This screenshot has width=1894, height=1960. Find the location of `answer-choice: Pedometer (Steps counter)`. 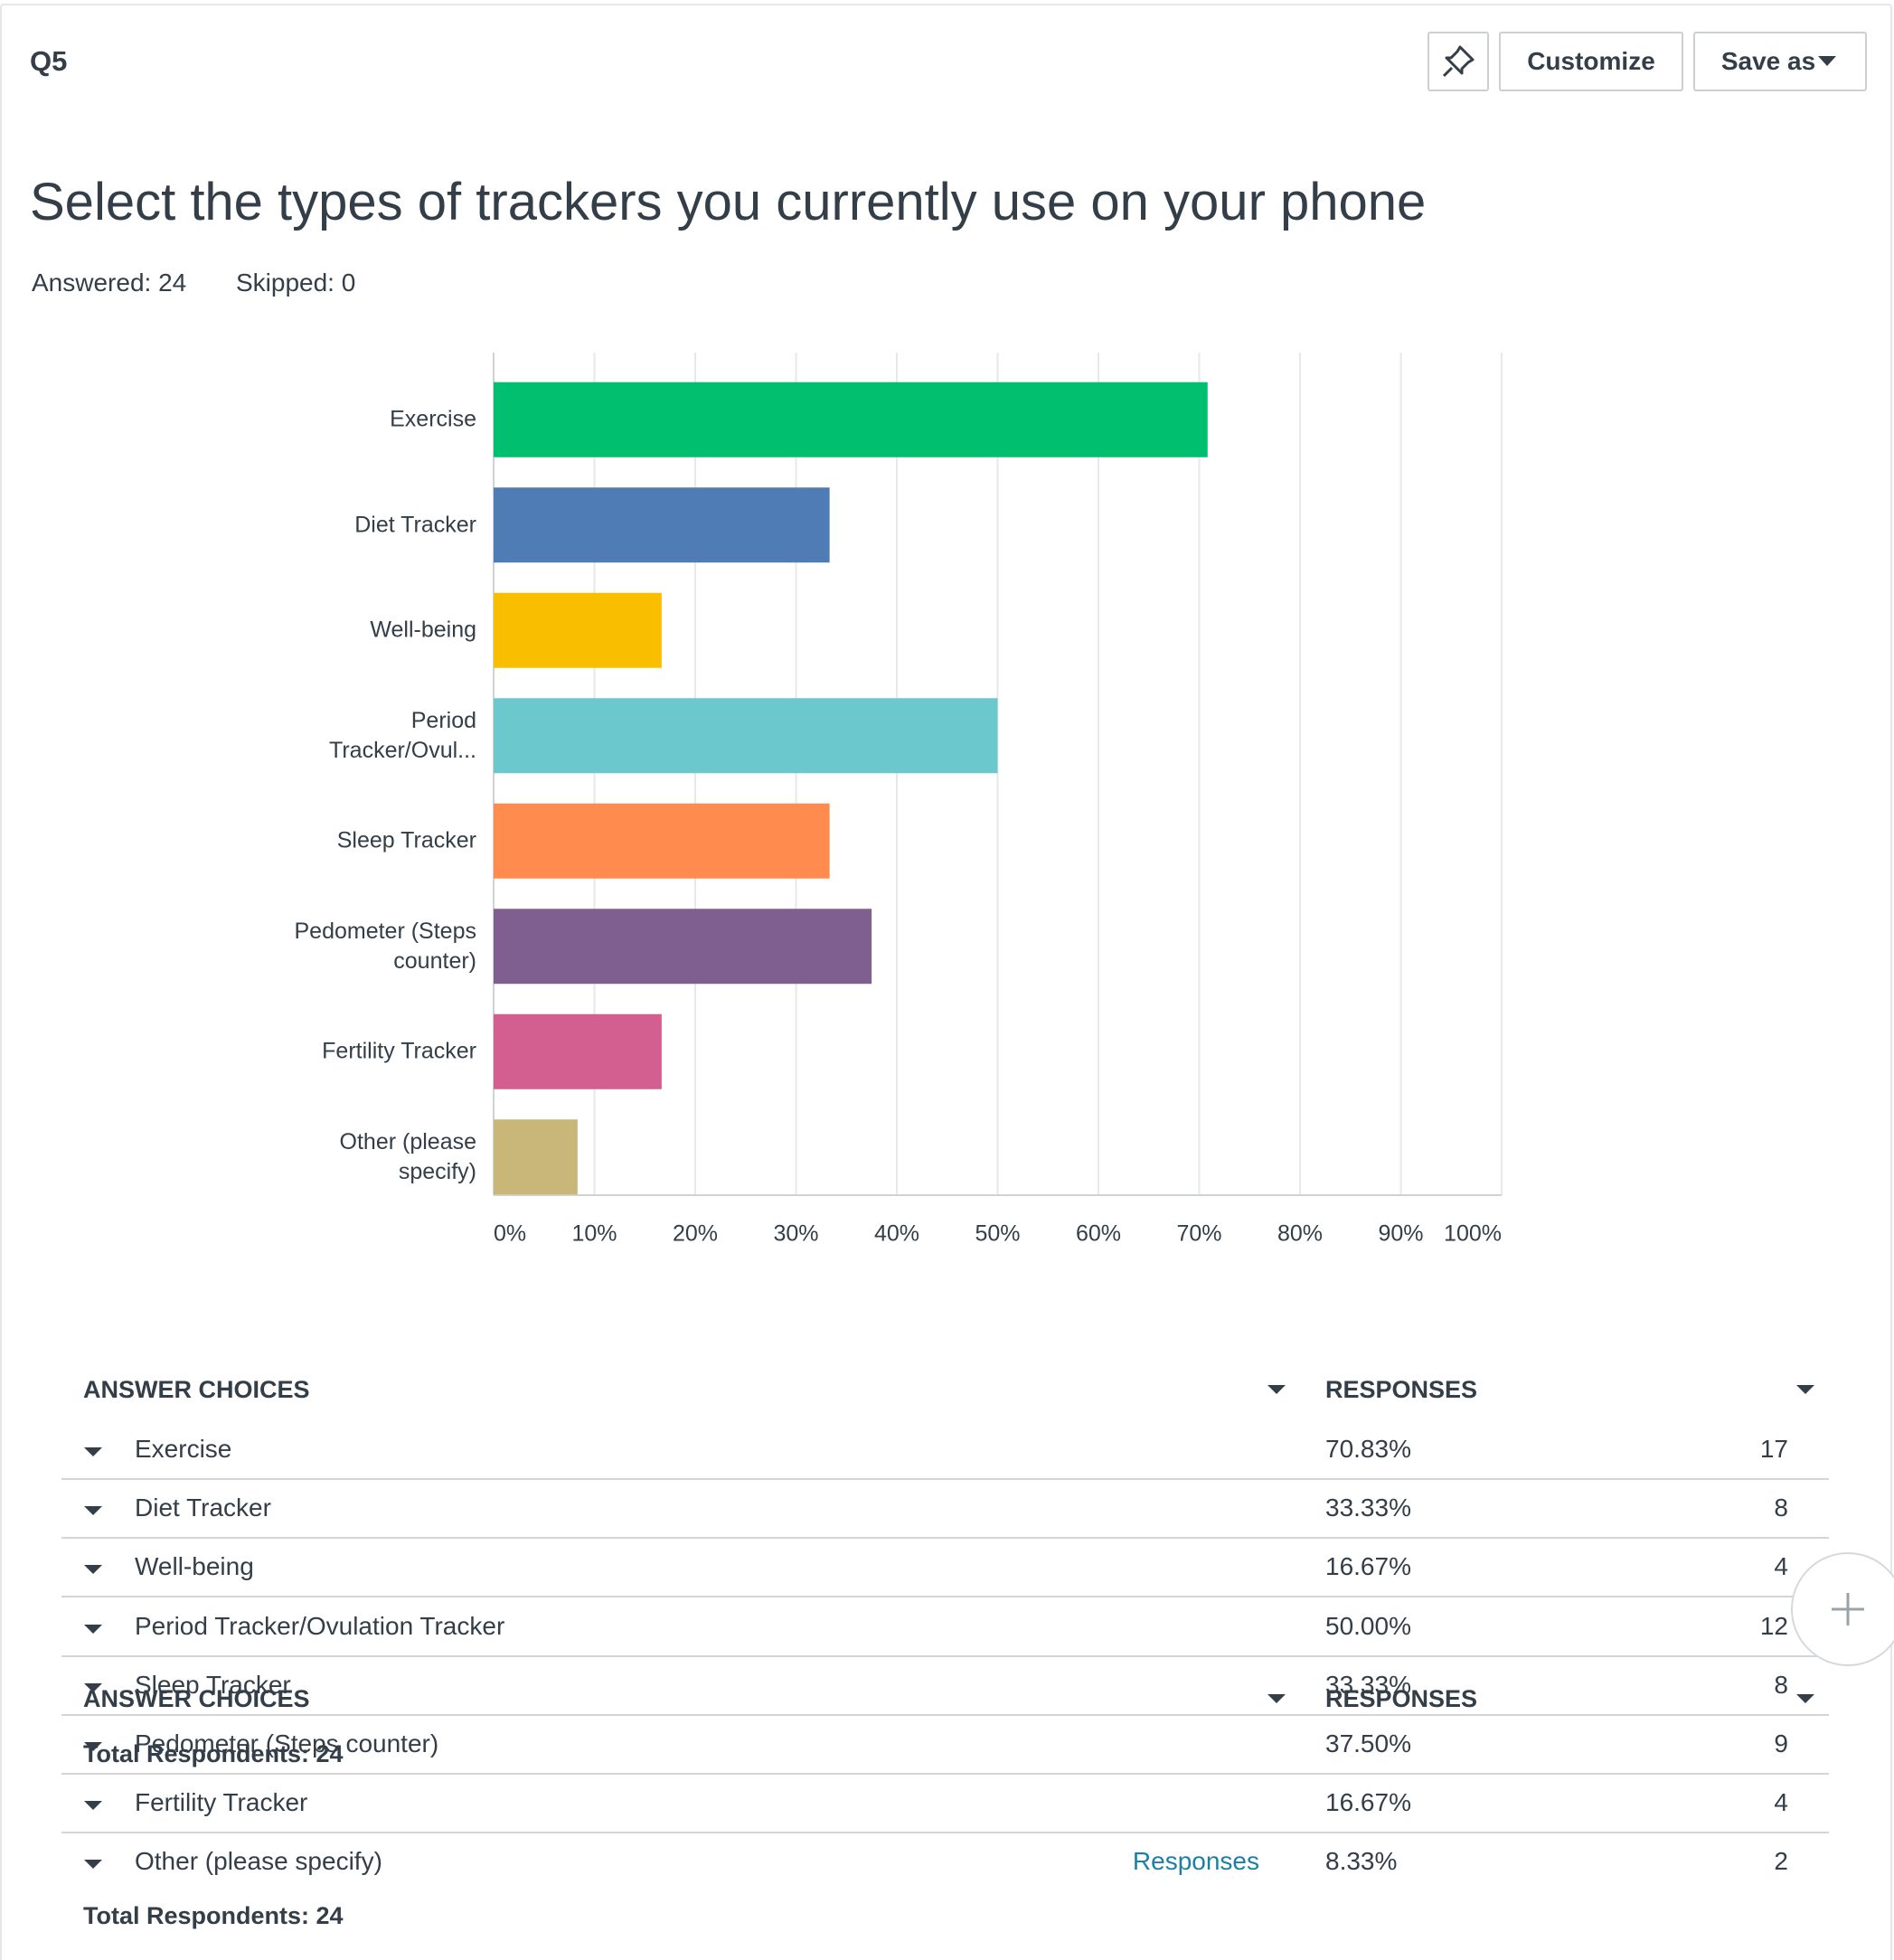

answer-choice: Pedometer (Steps counter) is located at coordinates (287, 1743).